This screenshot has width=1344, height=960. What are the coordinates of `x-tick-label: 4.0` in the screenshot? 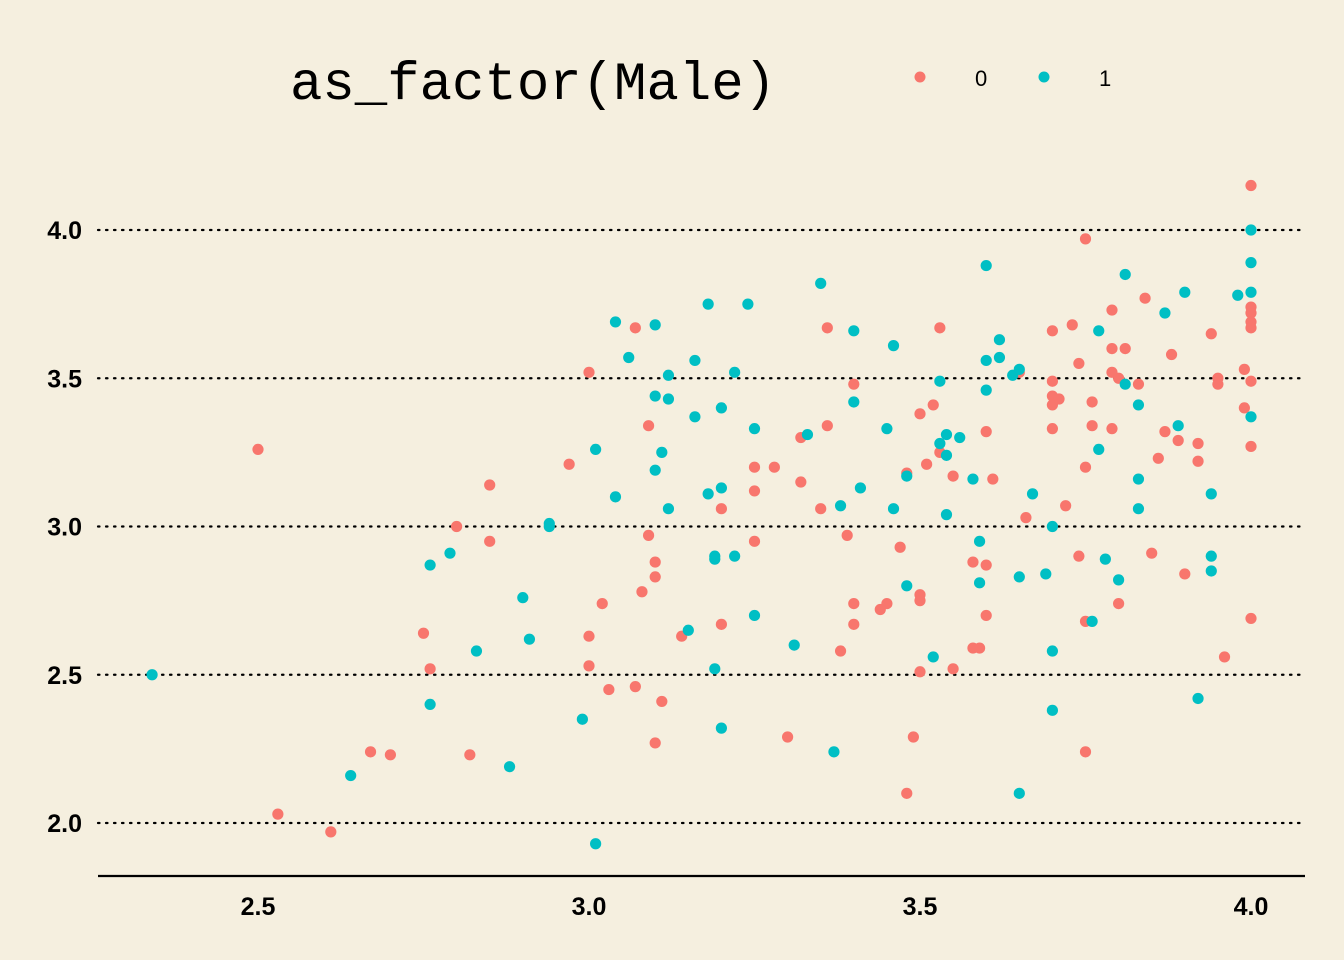 It's located at (1251, 907).